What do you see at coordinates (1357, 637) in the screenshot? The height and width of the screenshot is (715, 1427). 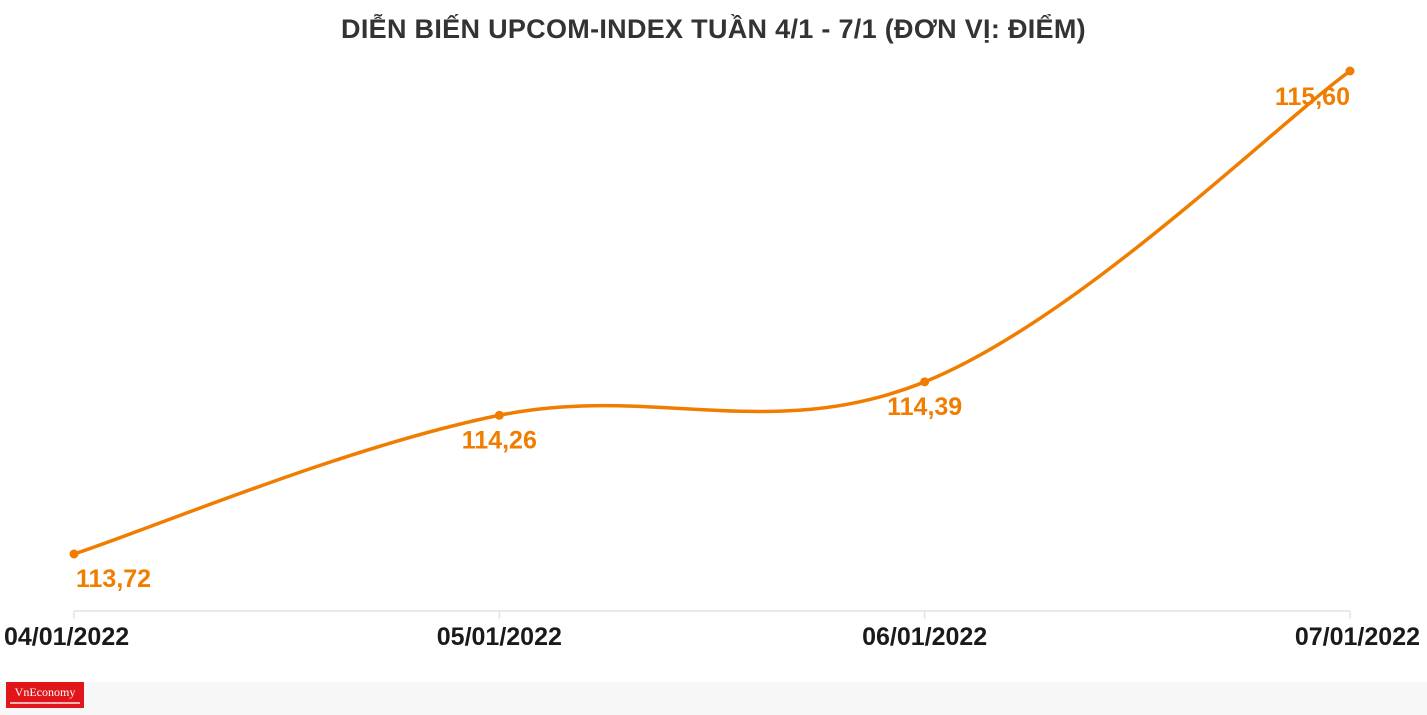 I see `x-tick-label: 07/01/2022` at bounding box center [1357, 637].